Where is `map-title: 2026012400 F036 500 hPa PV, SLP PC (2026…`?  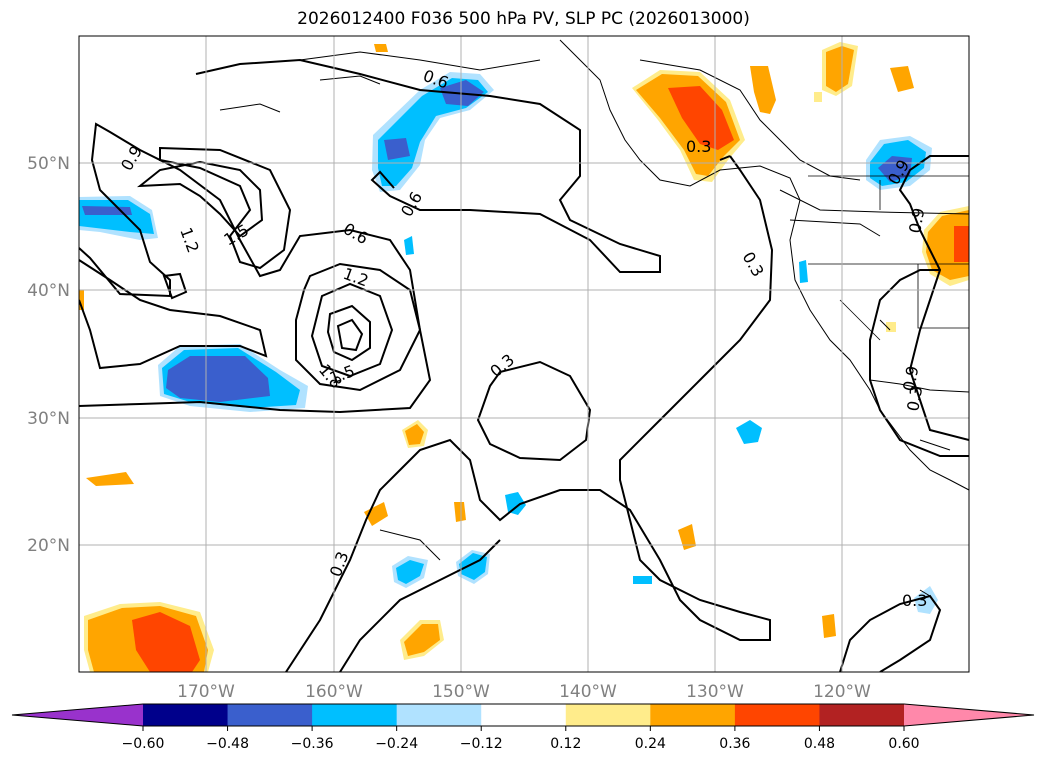
map-title: 2026012400 F036 500 hPa PV, SLP PC (2026… is located at coordinates (523, 19).